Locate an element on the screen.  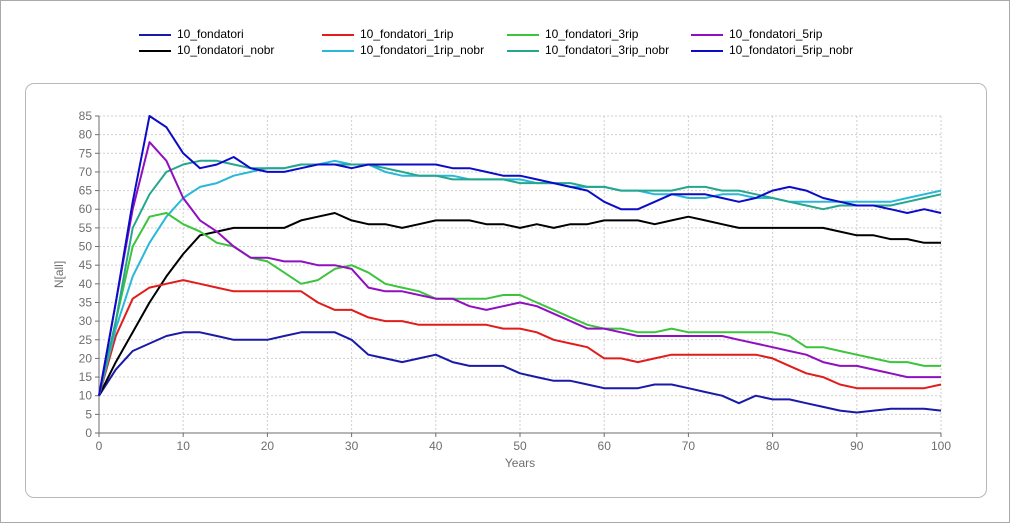
x-tick-label: 80 is located at coordinates (773, 446).